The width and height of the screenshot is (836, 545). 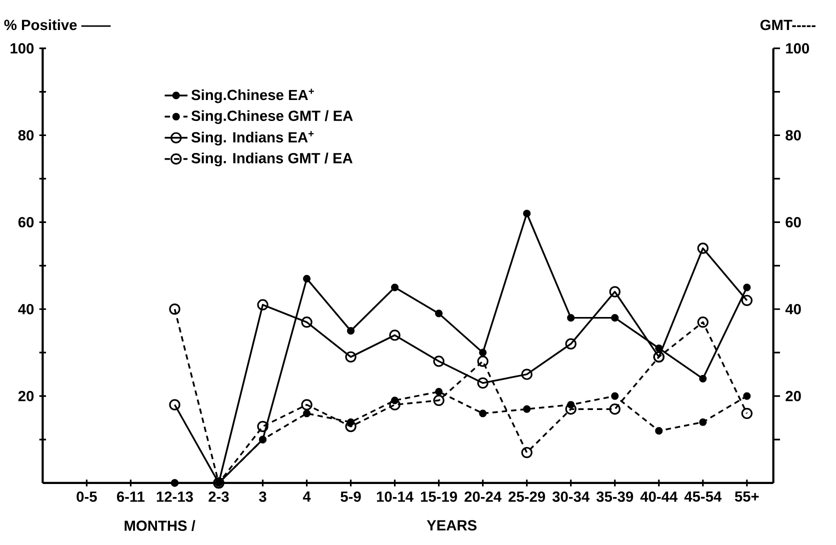 I want to click on x-tick-label: 55+, so click(x=746, y=496).